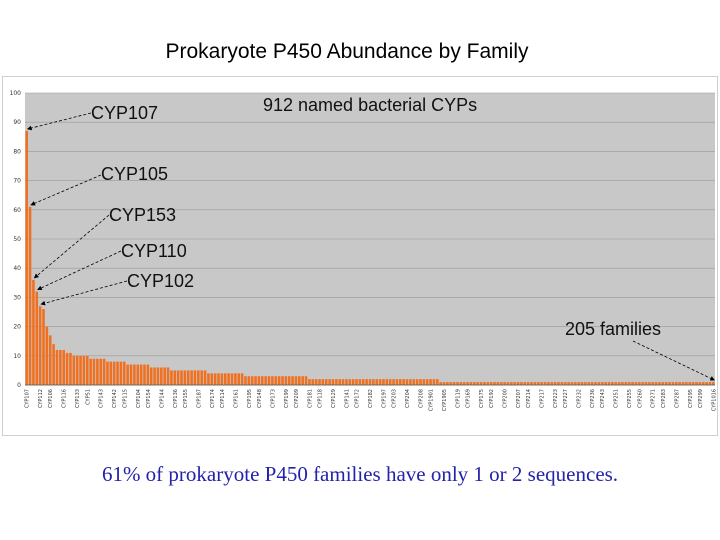 The height and width of the screenshot is (540, 720). Describe the element at coordinates (421, 398) in the screenshot. I see `x-tick-label: CYP208` at that location.